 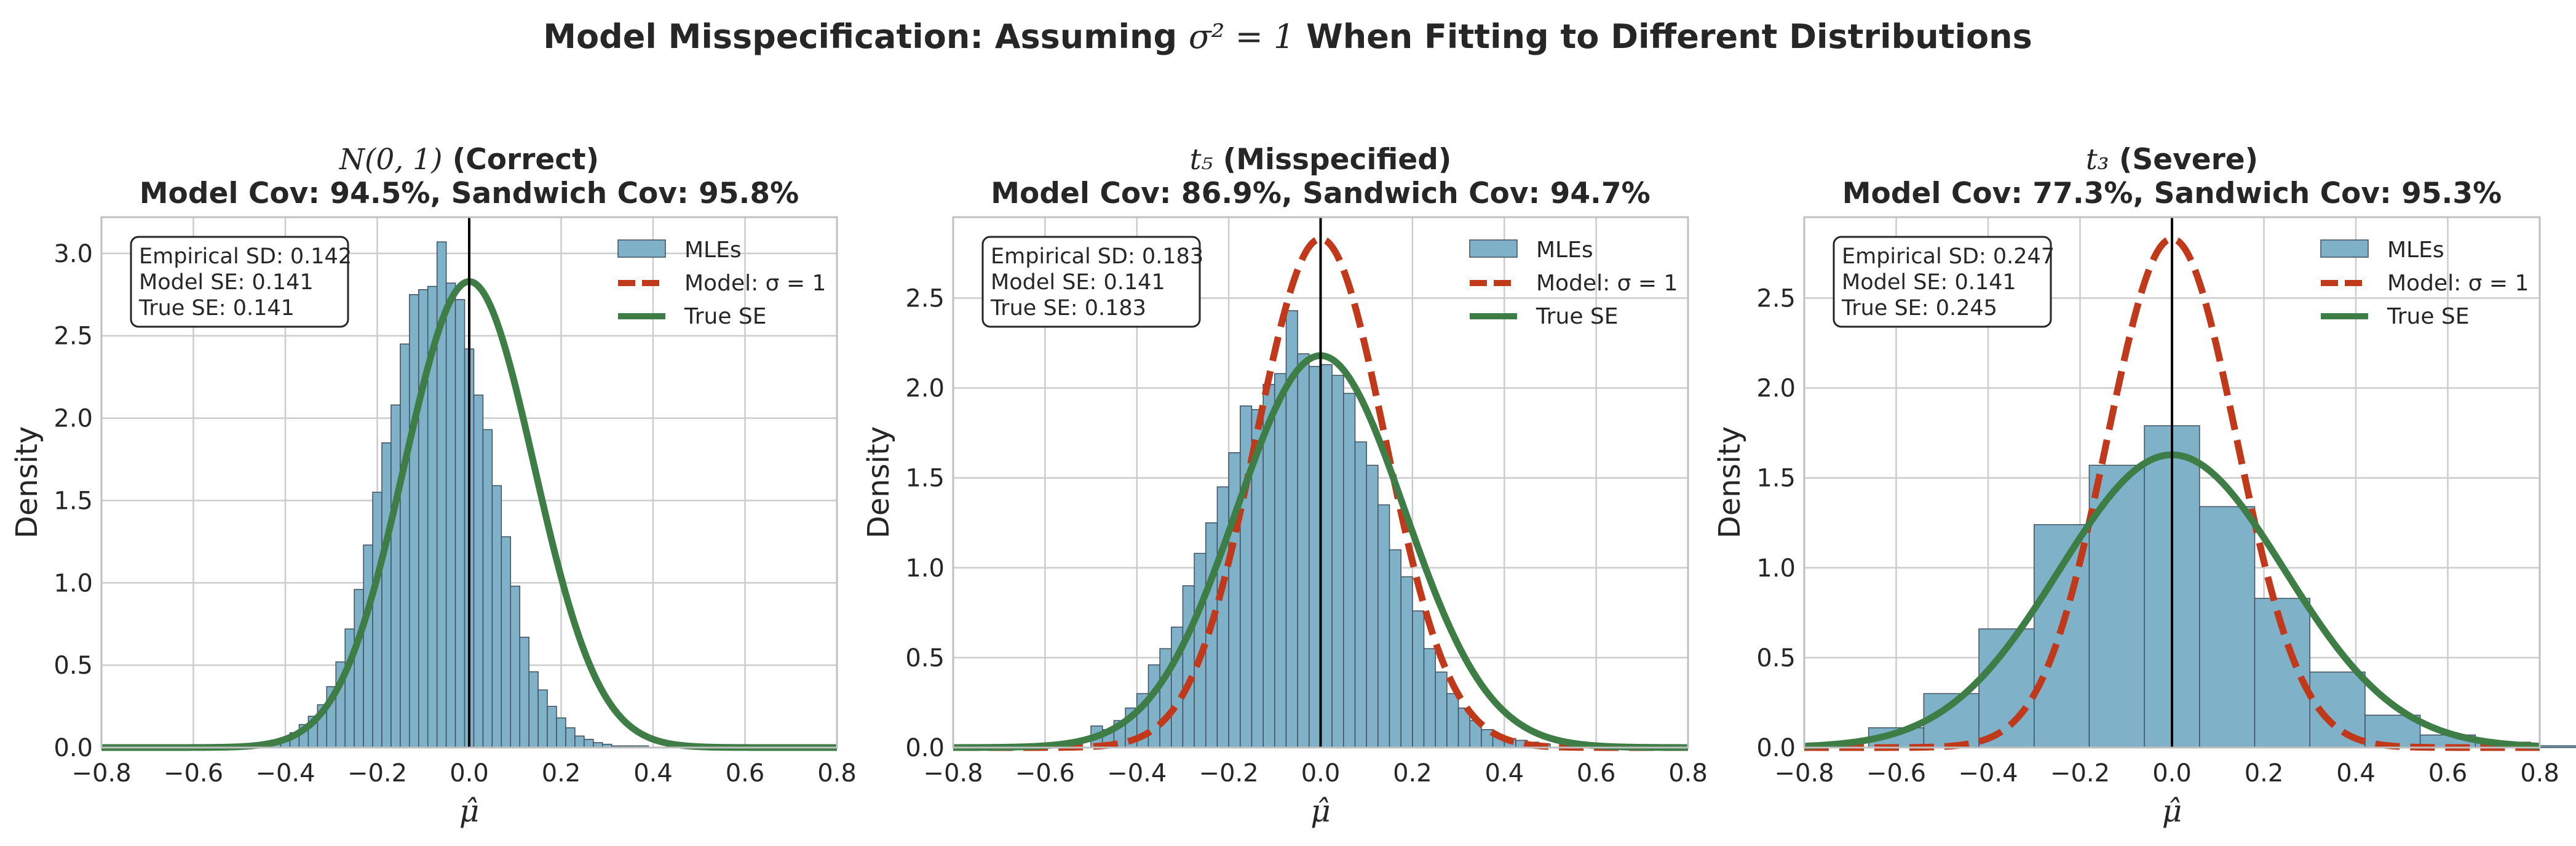 I want to click on y-tick-label: 2.5, so click(x=925, y=299).